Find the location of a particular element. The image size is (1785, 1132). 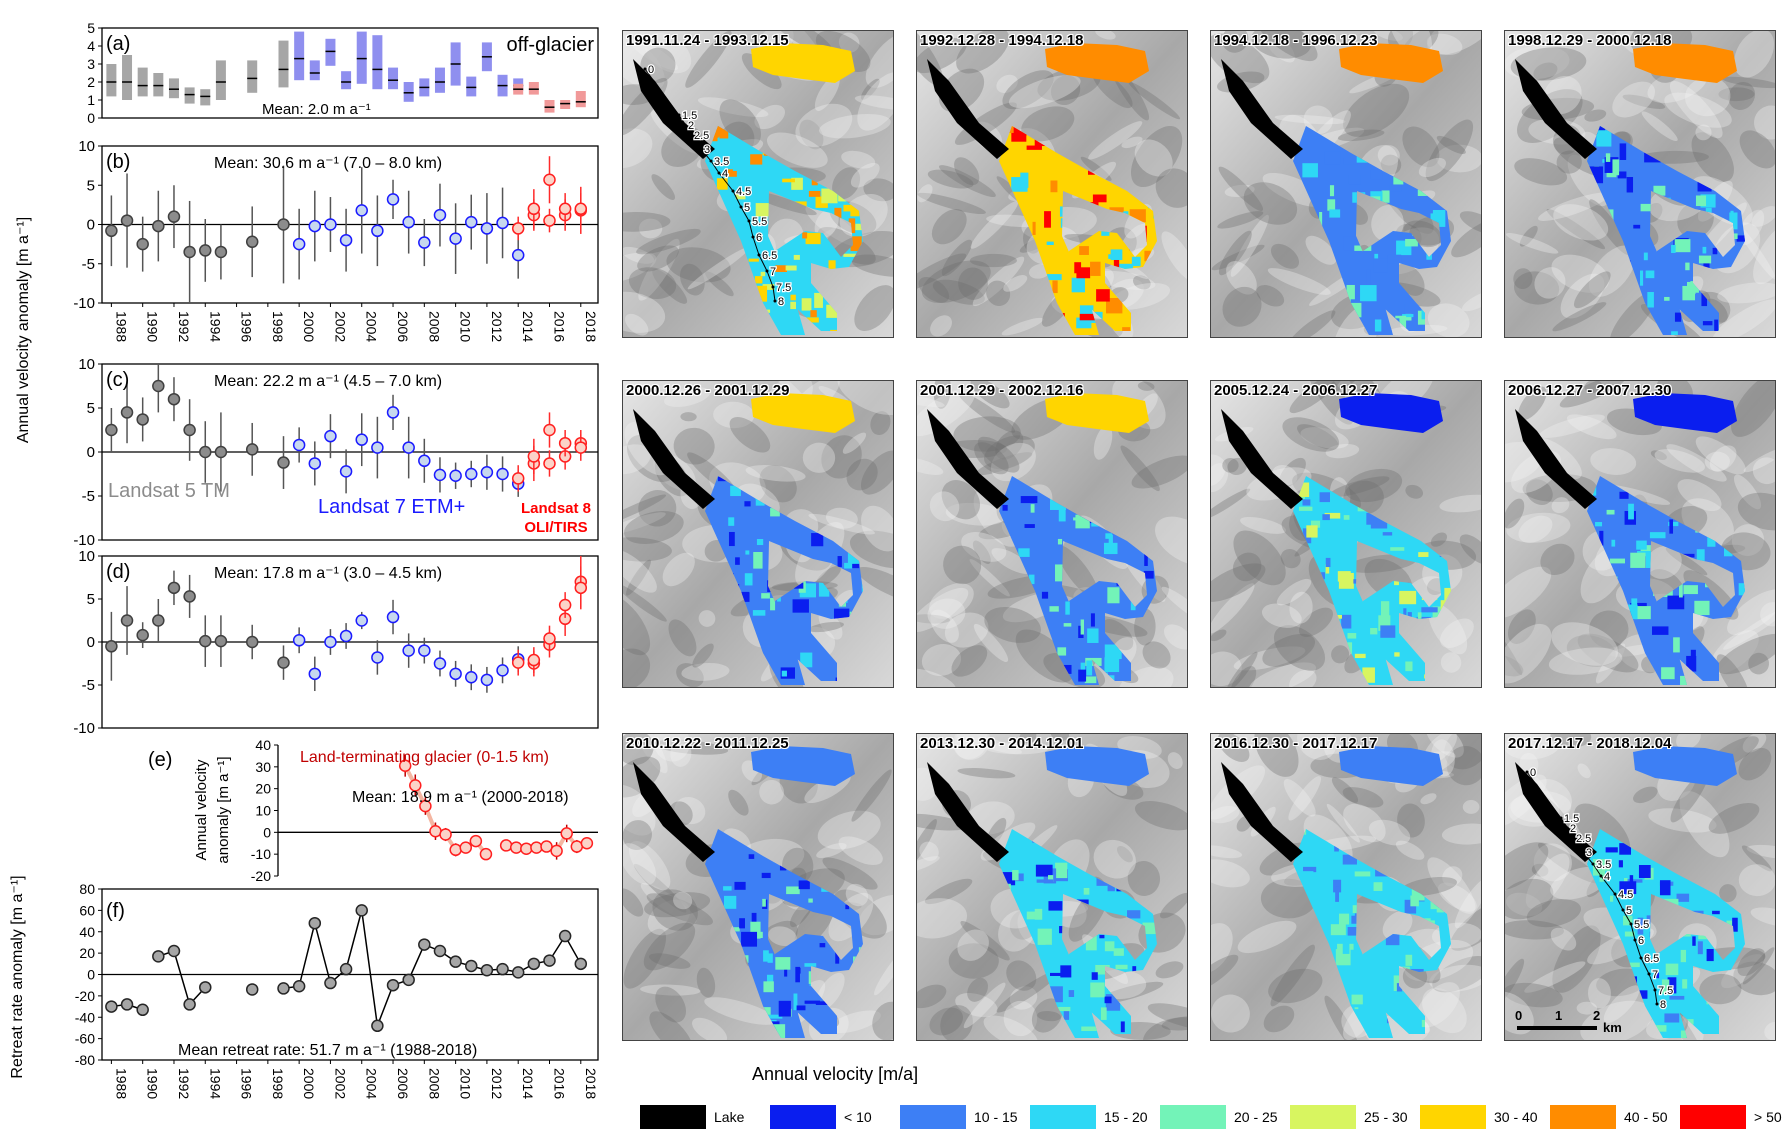

map-panel: 2010.12.22 - 2011.12.25 is located at coordinates (758, 887).